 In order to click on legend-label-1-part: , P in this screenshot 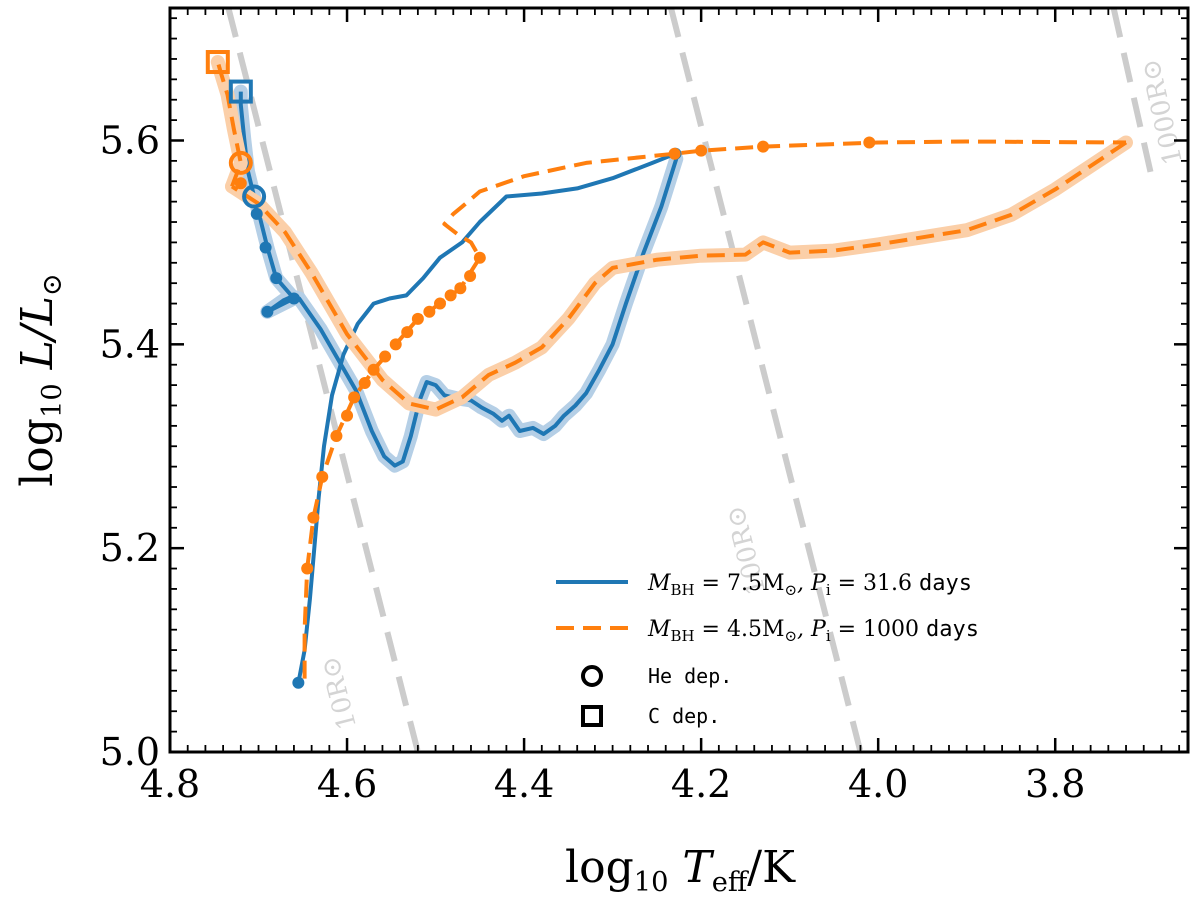, I will do `click(812, 629)`.